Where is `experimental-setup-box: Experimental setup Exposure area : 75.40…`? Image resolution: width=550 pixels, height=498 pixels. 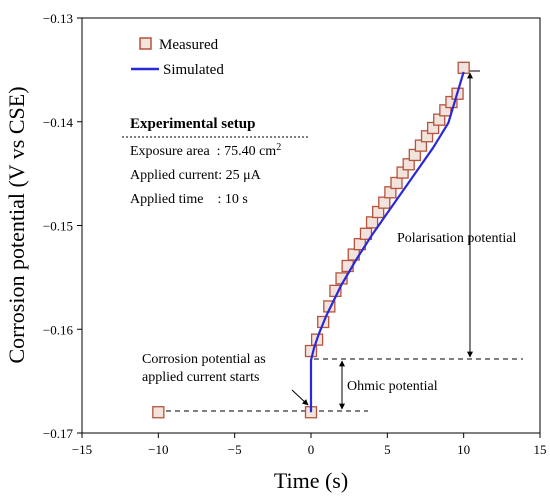
experimental-setup-box: Experimental setup Exposure area : 75.40… is located at coordinates (216, 161).